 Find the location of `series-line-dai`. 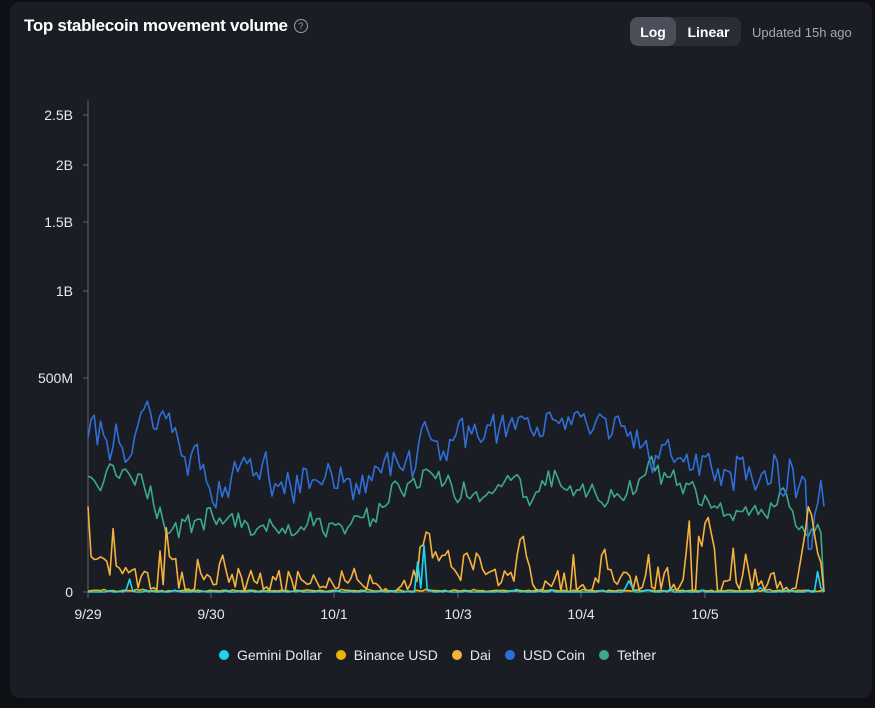

series-line-dai is located at coordinates (456, 549).